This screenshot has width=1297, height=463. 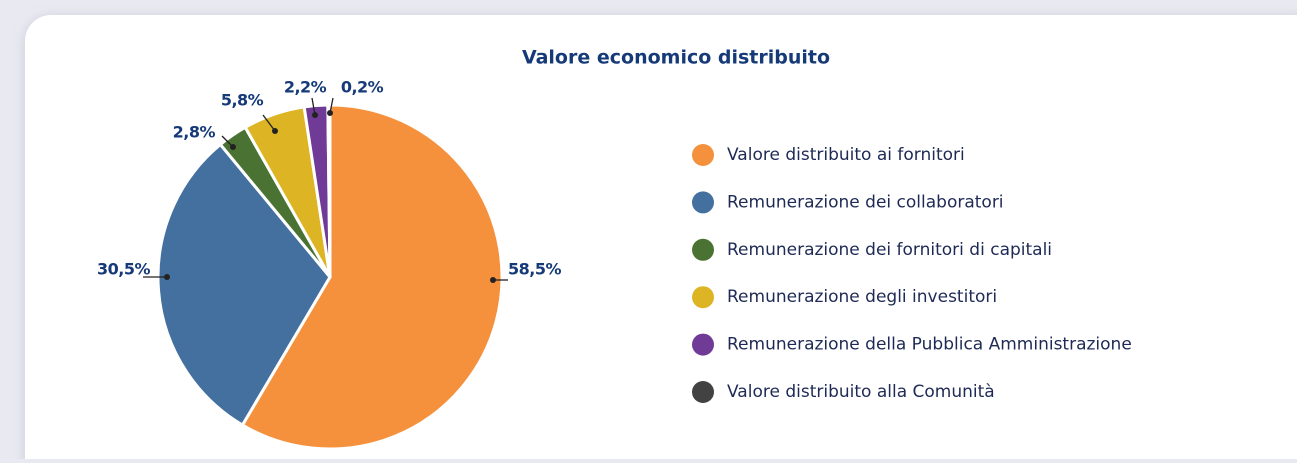 What do you see at coordinates (362, 87) in the screenshot?
I see `data-label: 0,2%` at bounding box center [362, 87].